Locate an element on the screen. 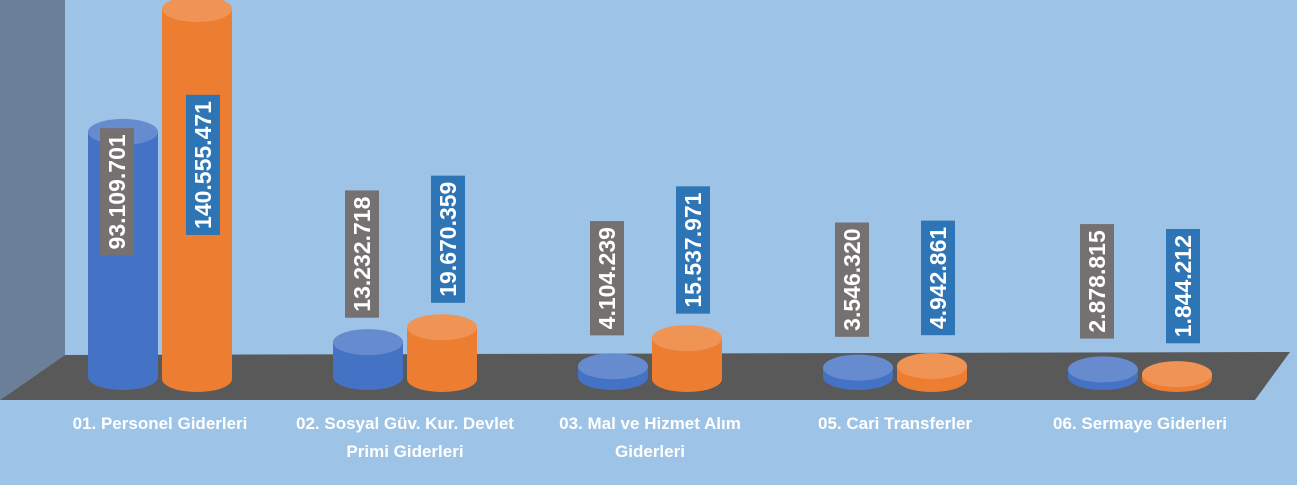 This screenshot has height=485, width=1297. data-label: 19.670.359 is located at coordinates (448, 239).